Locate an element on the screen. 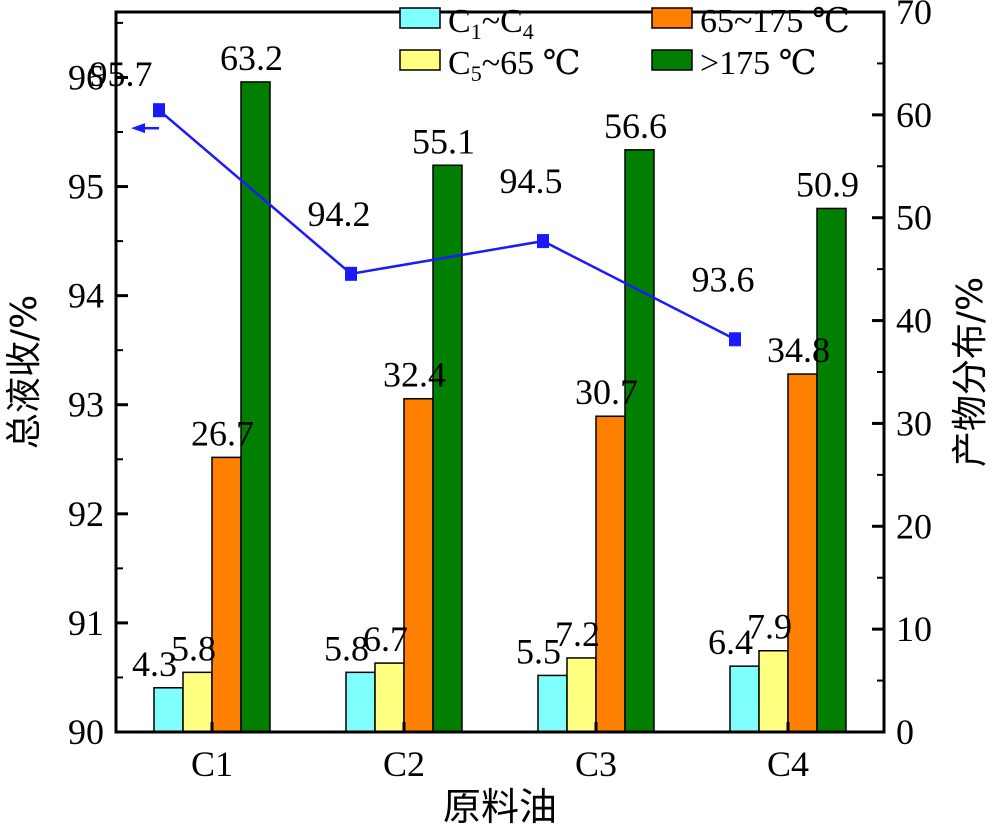  line-value-label: 93.6 is located at coordinates (723, 279).